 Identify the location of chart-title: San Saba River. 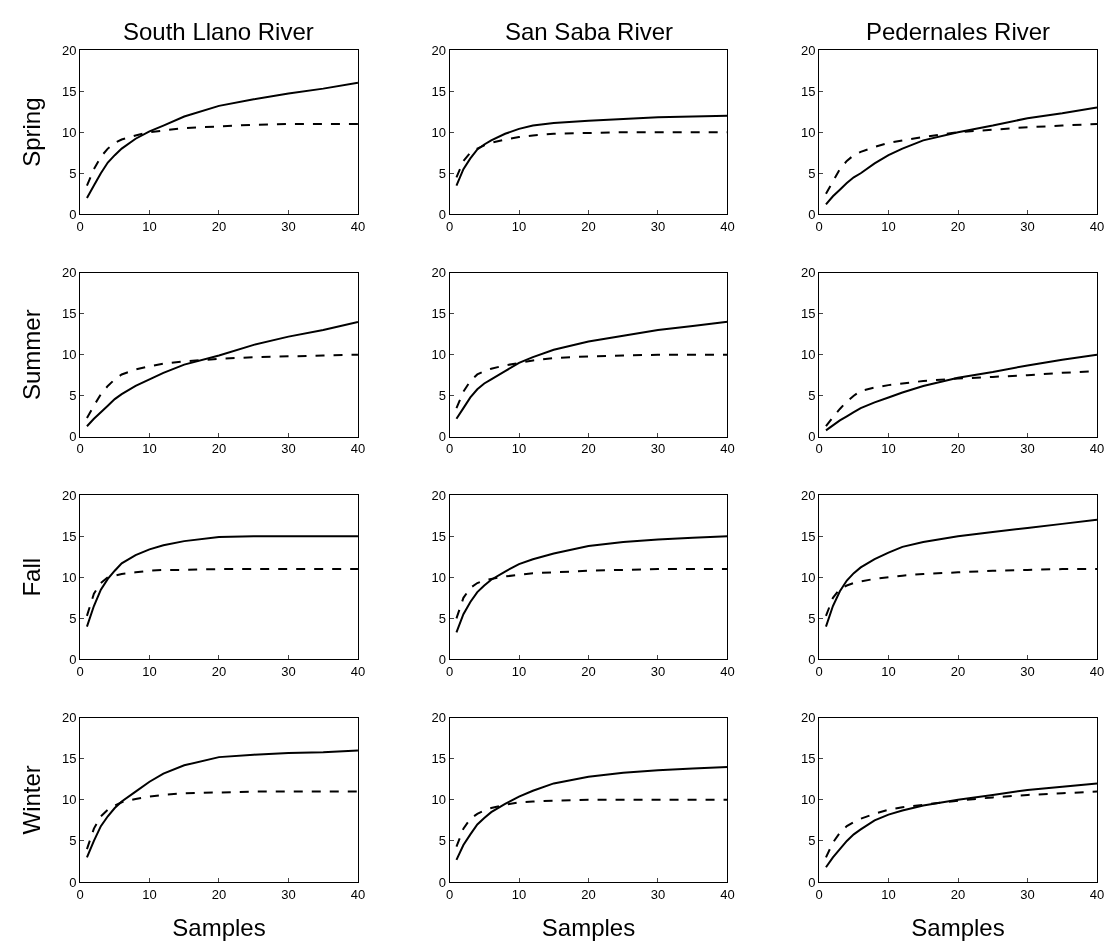
(589, 31).